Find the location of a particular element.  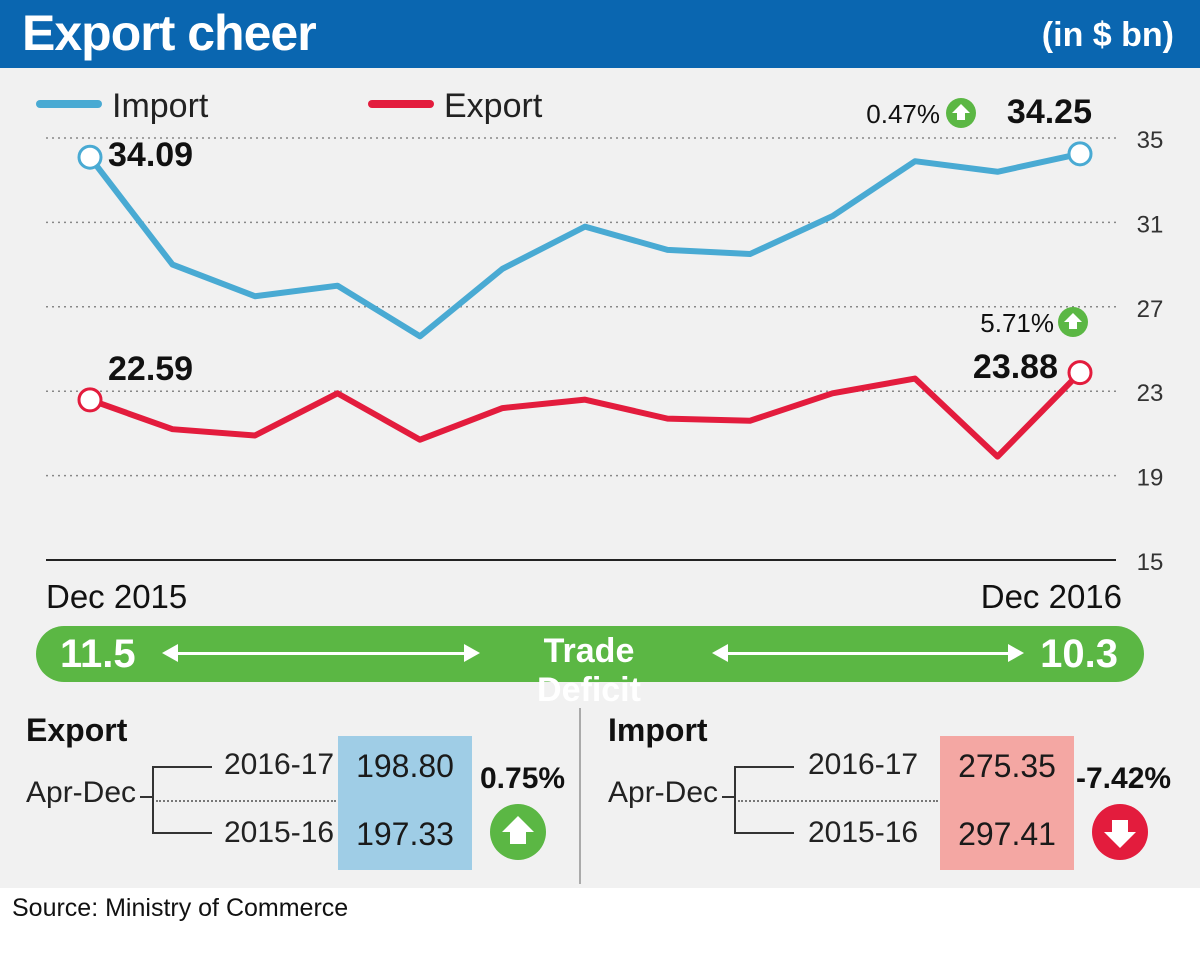

export-value-box: 198.80 197.33 is located at coordinates (405, 803).